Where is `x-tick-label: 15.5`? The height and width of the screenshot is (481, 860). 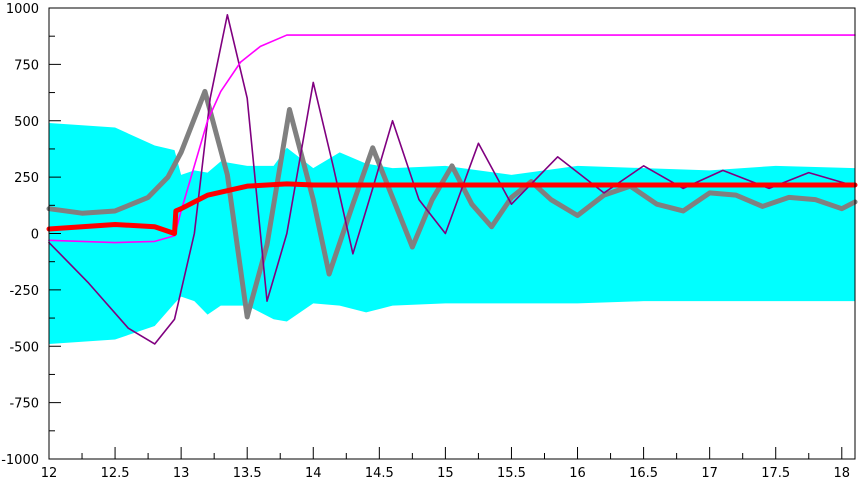 x-tick-label: 15.5 is located at coordinates (511, 473).